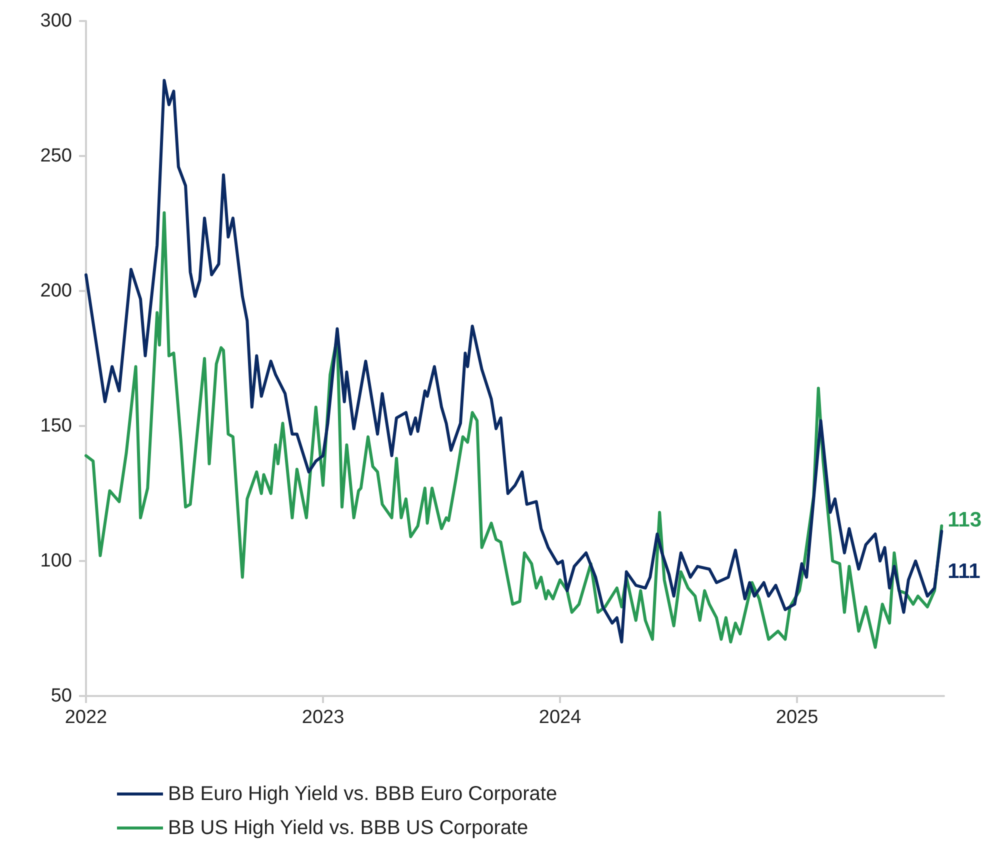 This screenshot has width=992, height=851. What do you see at coordinates (86, 717) in the screenshot?
I see `x-tick-label: 2022` at bounding box center [86, 717].